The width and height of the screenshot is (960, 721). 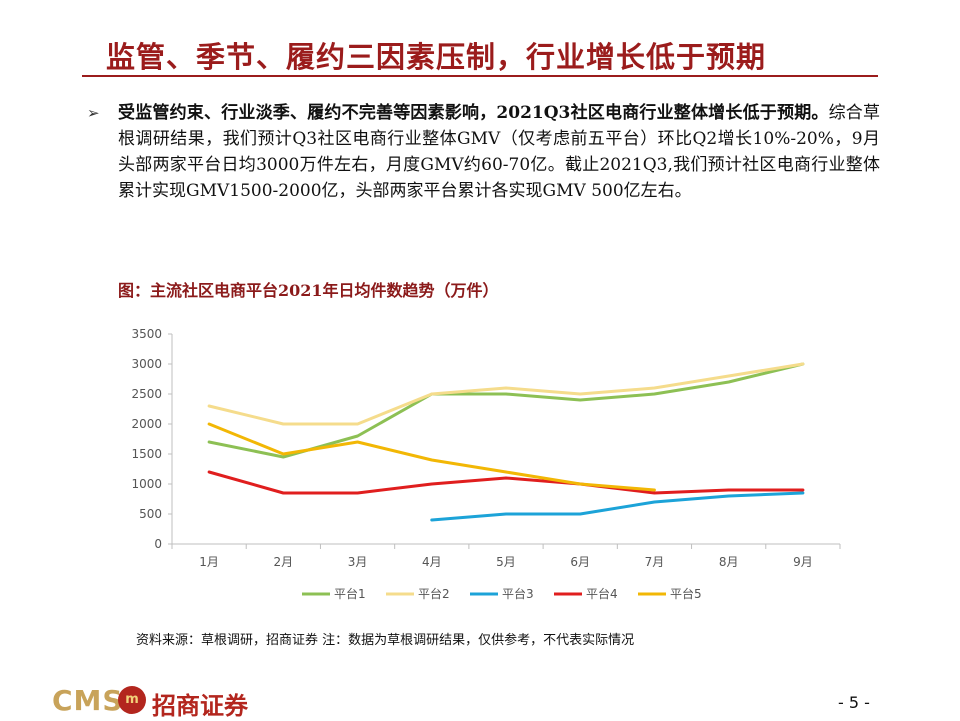 What do you see at coordinates (803, 562) in the screenshot?
I see `x-tick-label: 9月` at bounding box center [803, 562].